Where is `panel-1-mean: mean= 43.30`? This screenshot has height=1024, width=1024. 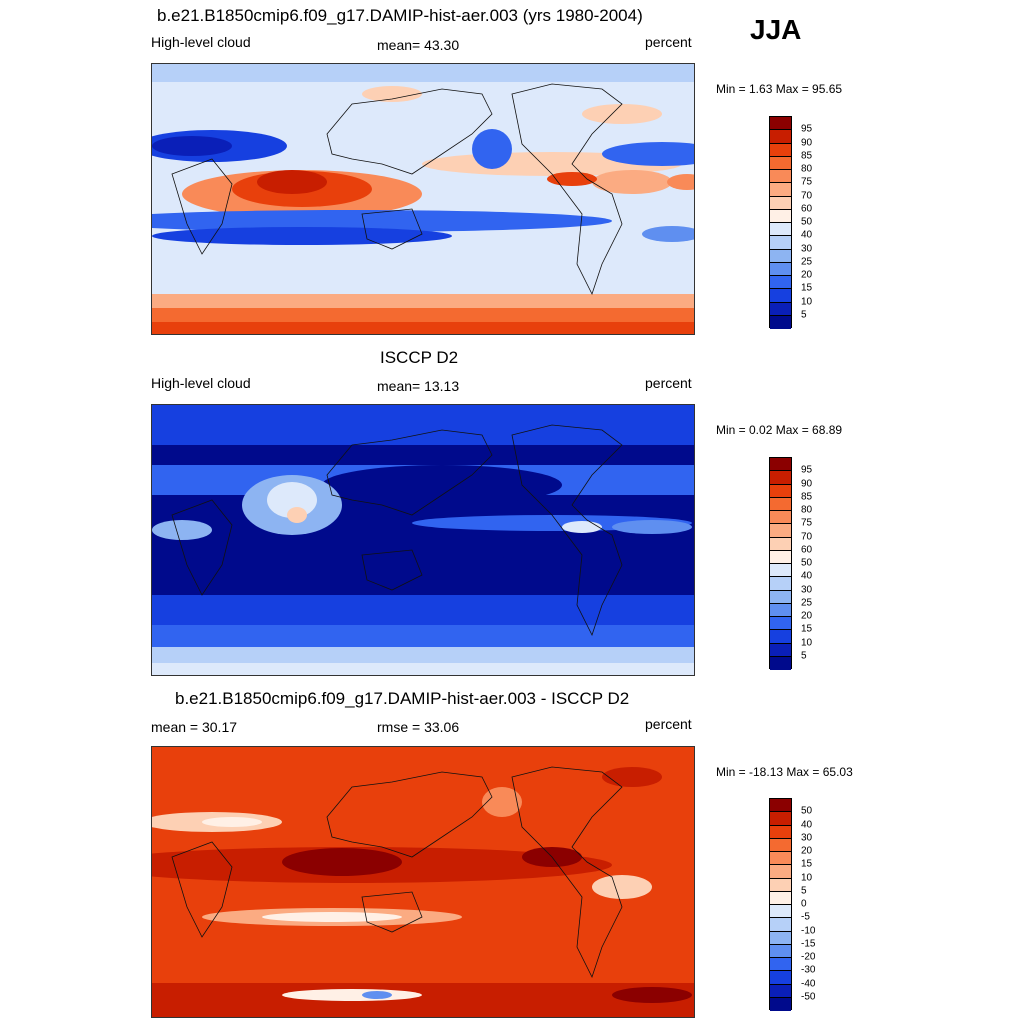 panel-1-mean: mean= 43.30 is located at coordinates (418, 45).